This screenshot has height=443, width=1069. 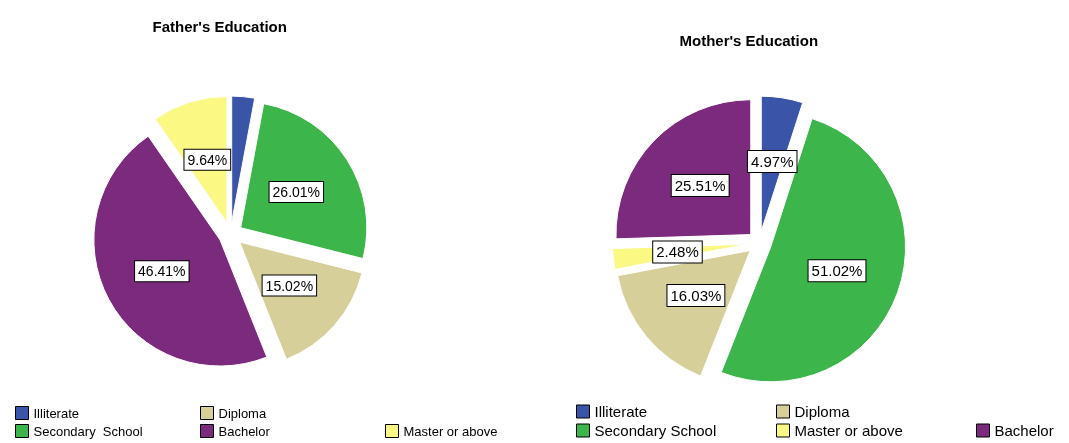 What do you see at coordinates (296, 192) in the screenshot?
I see `data-label: 26.01%` at bounding box center [296, 192].